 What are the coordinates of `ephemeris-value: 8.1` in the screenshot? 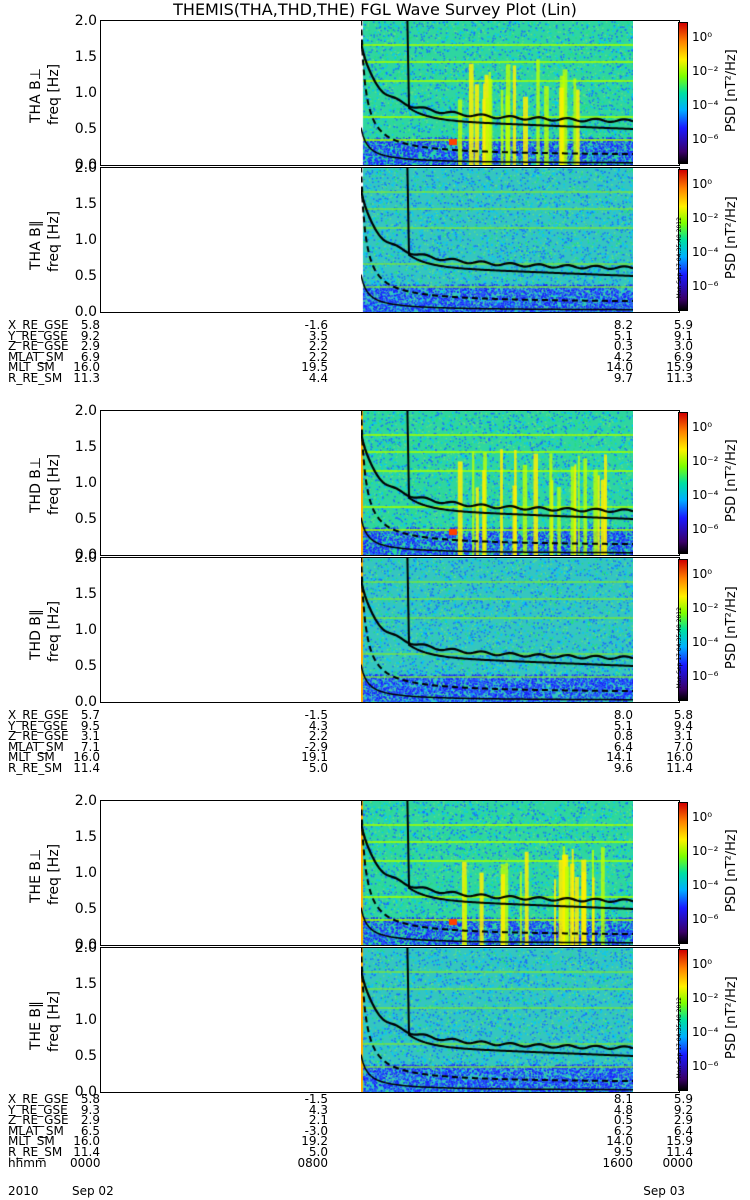 It's located at (623, 1099).